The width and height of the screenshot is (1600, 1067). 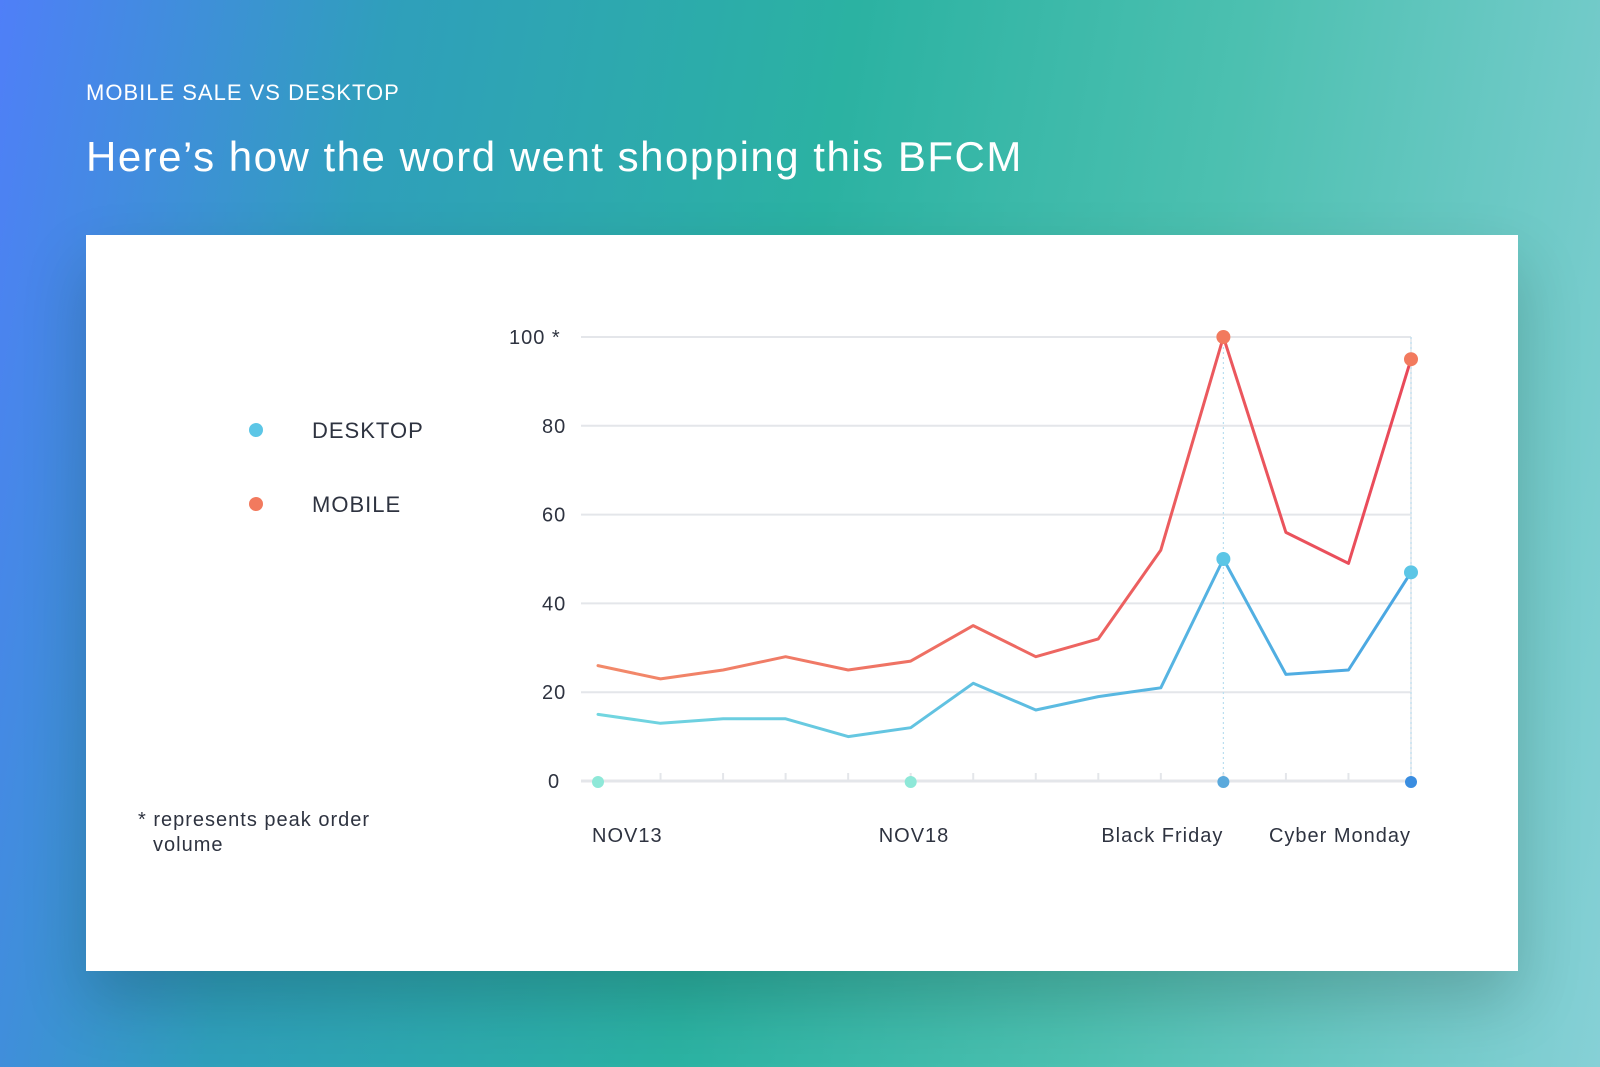 I want to click on y-tick-label: 40, so click(x=554, y=604).